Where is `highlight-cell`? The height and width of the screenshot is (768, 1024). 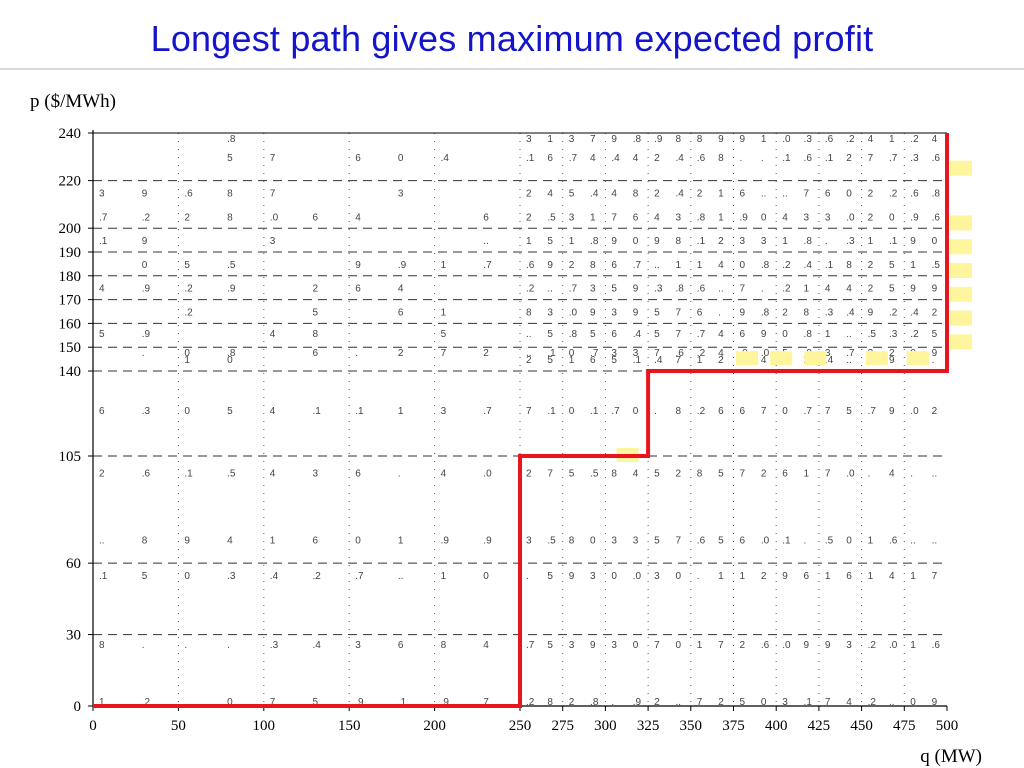 highlight-cell is located at coordinates (876, 358).